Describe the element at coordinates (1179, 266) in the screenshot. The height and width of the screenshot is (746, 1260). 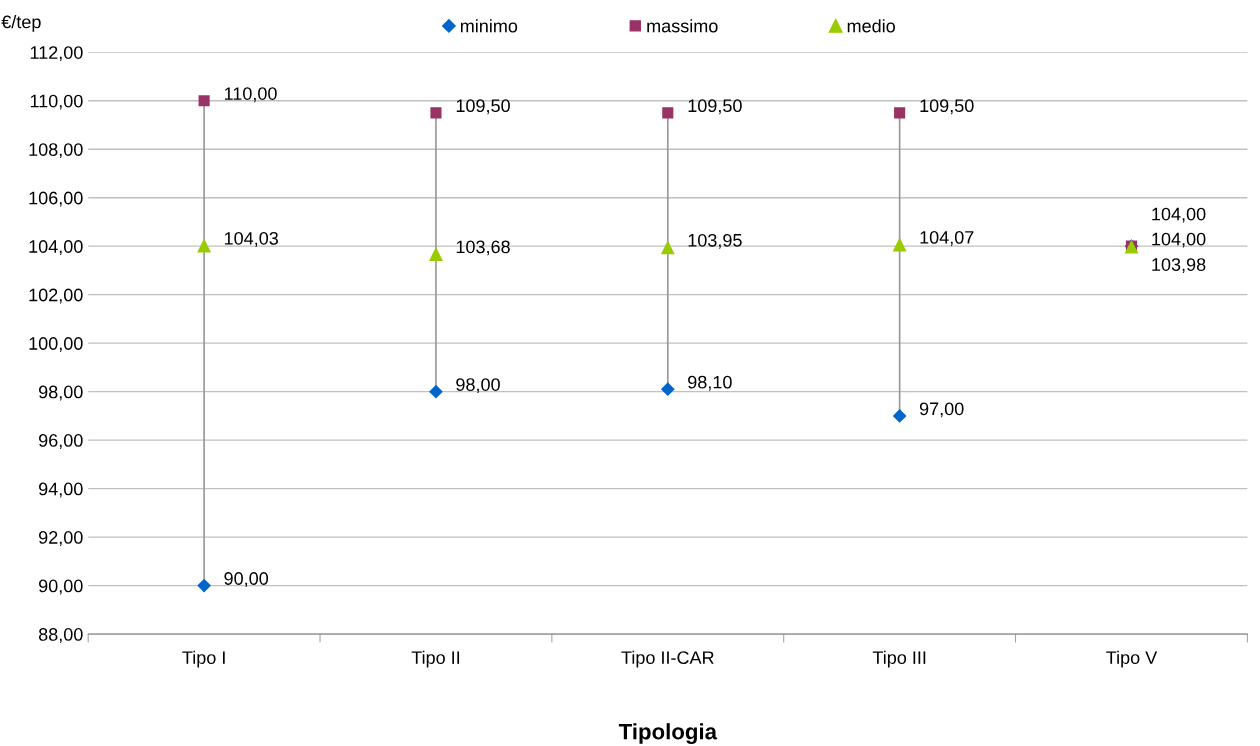
I see `data-label: 103,98` at that location.